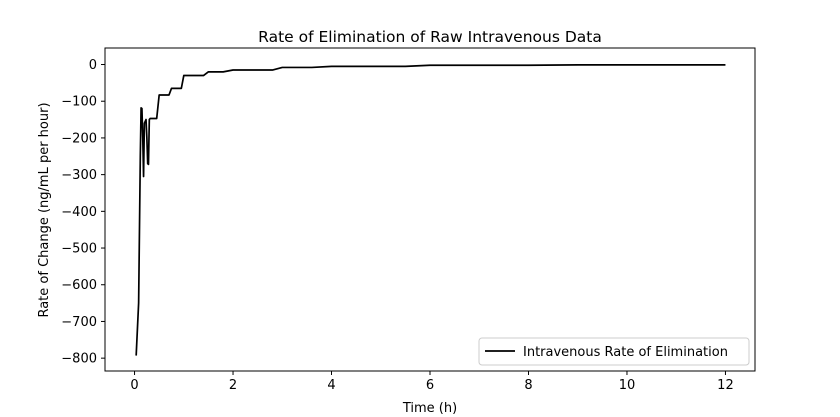  I want to click on legend: Intravenous Rate of Elimination, so click(614, 351).